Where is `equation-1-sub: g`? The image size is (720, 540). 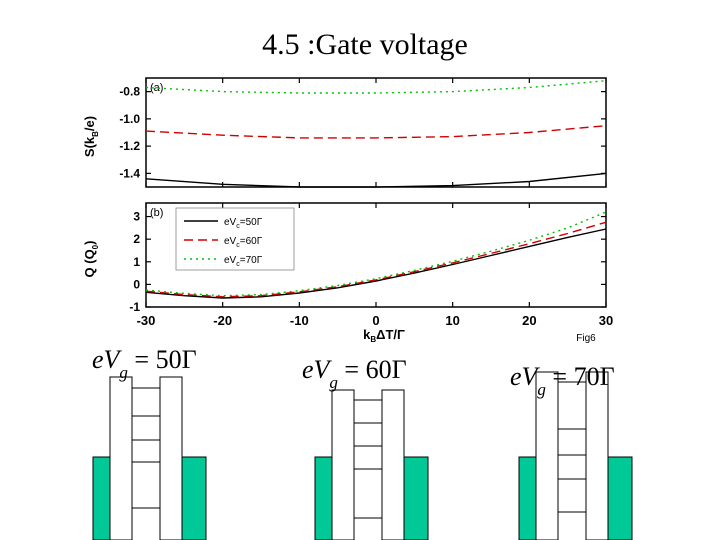 equation-1-sub: g is located at coordinates (123, 372).